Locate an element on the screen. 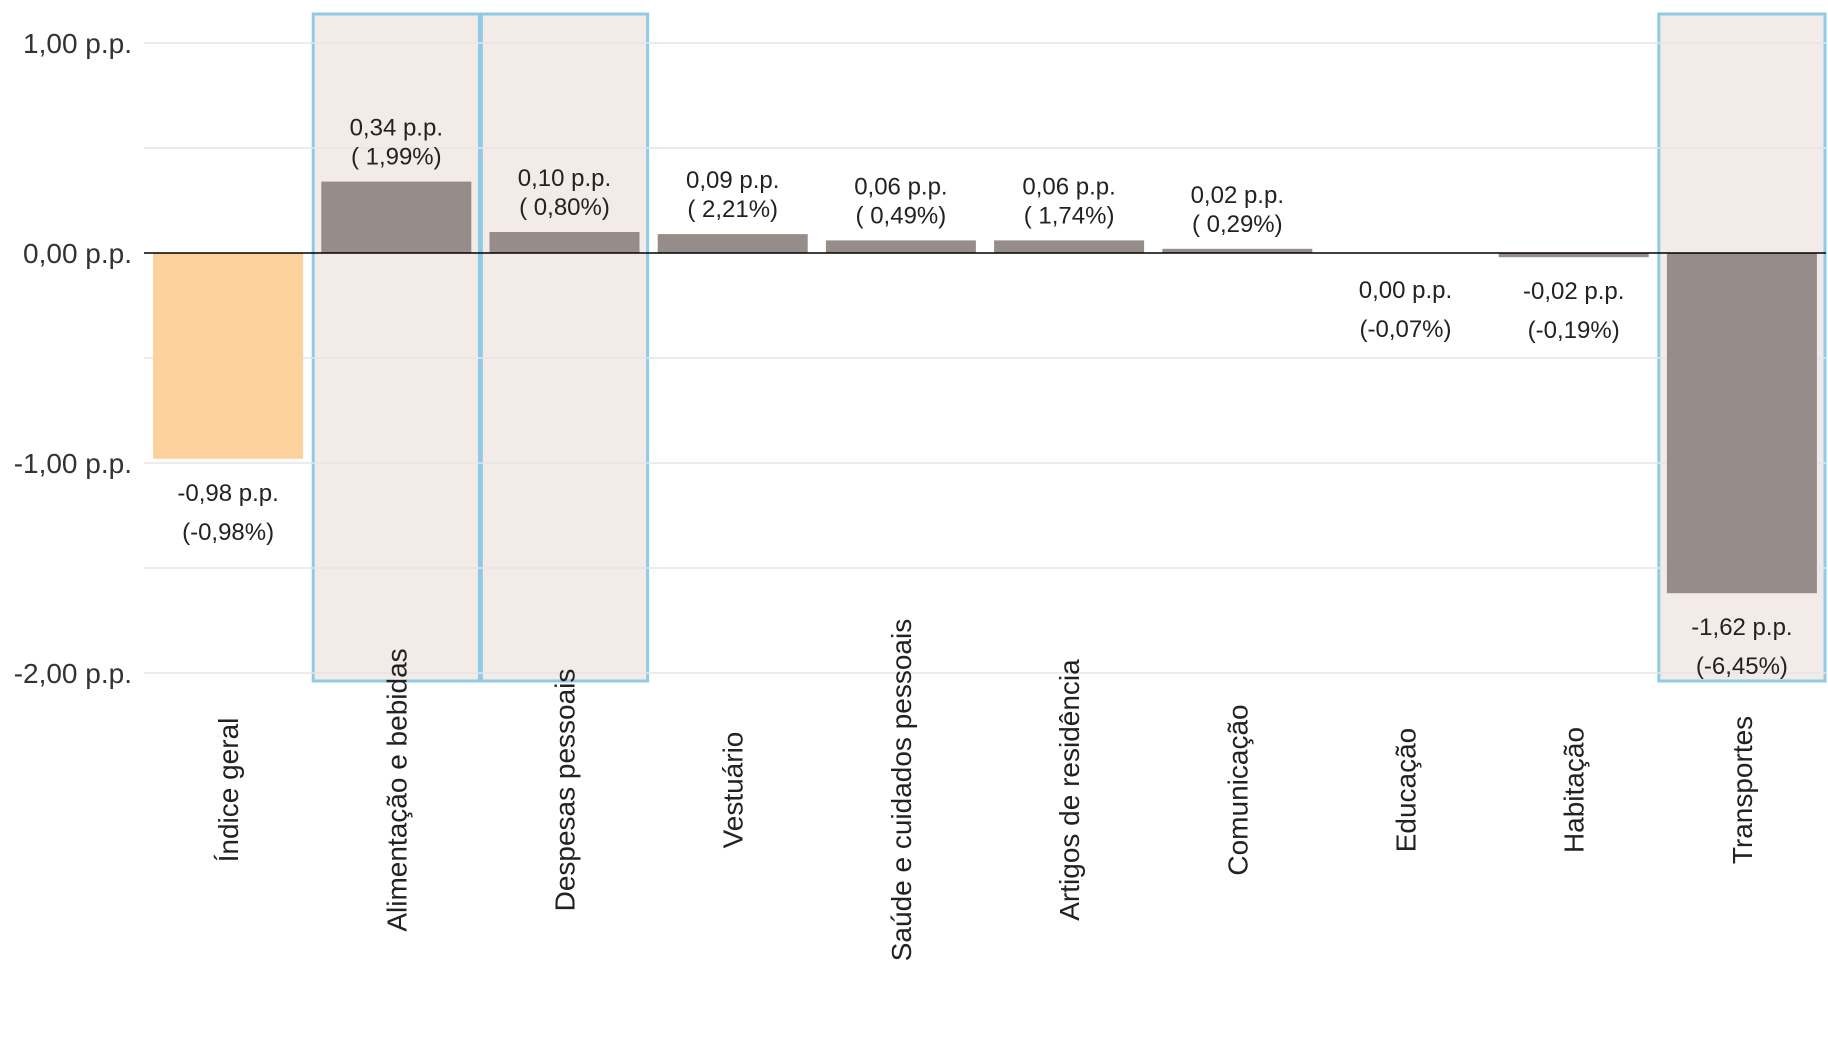 Image resolution: width=1828 pixels, height=1050 pixels. data-label-percent: ( 0,29%) is located at coordinates (1237, 224).